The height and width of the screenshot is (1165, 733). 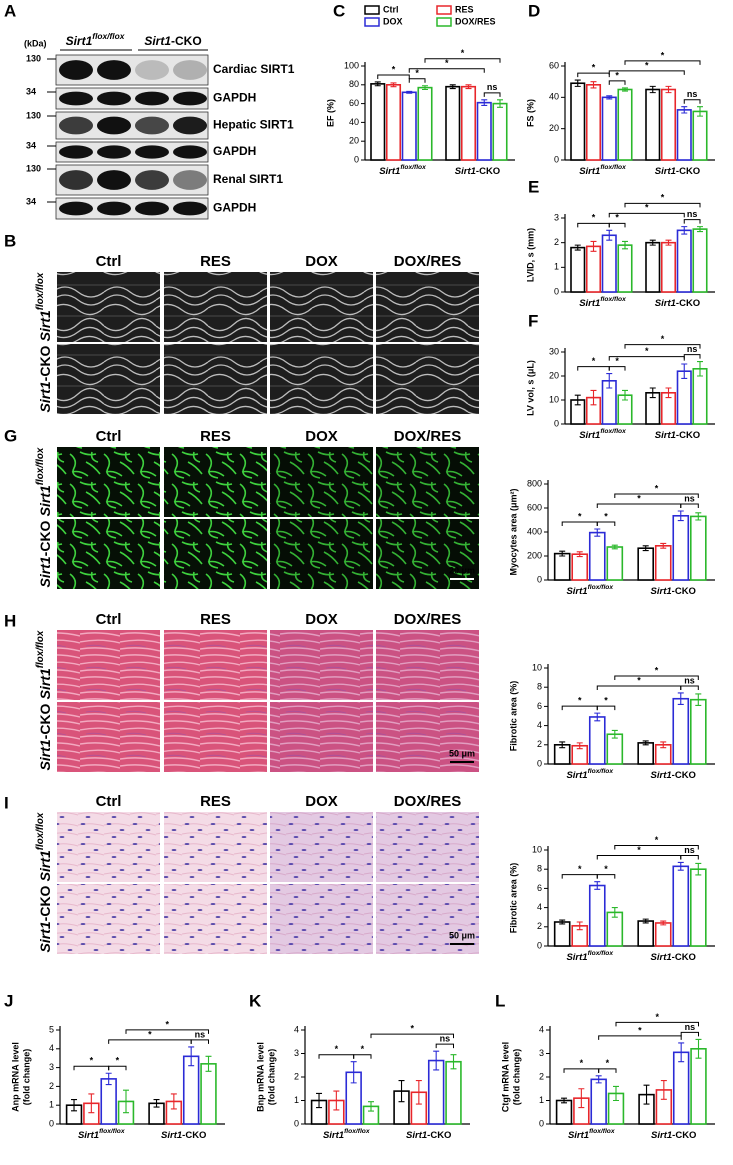 What do you see at coordinates (44, 846) in the screenshot?
I see `row-label: Sirt1flox/flox` at bounding box center [44, 846].